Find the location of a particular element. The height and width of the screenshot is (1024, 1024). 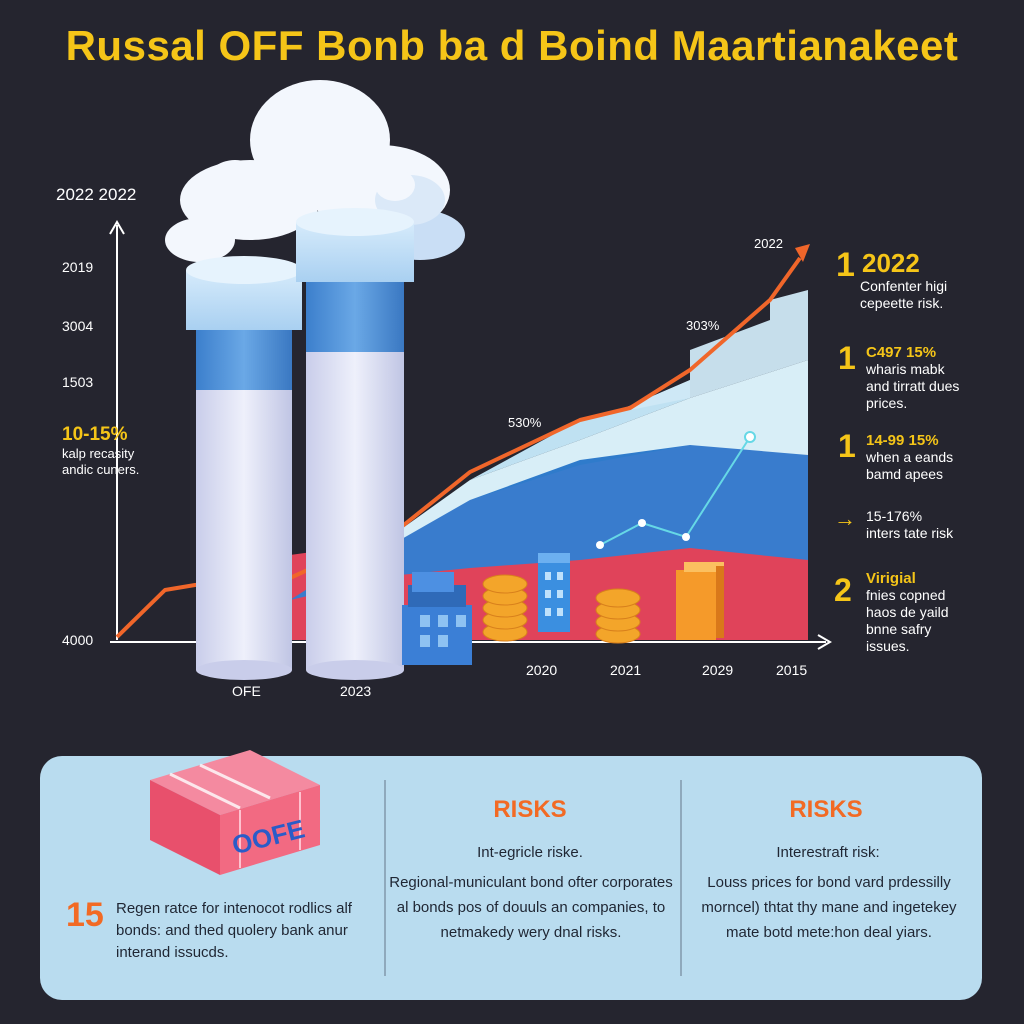

line-label: 530% is located at coordinates (525, 422).